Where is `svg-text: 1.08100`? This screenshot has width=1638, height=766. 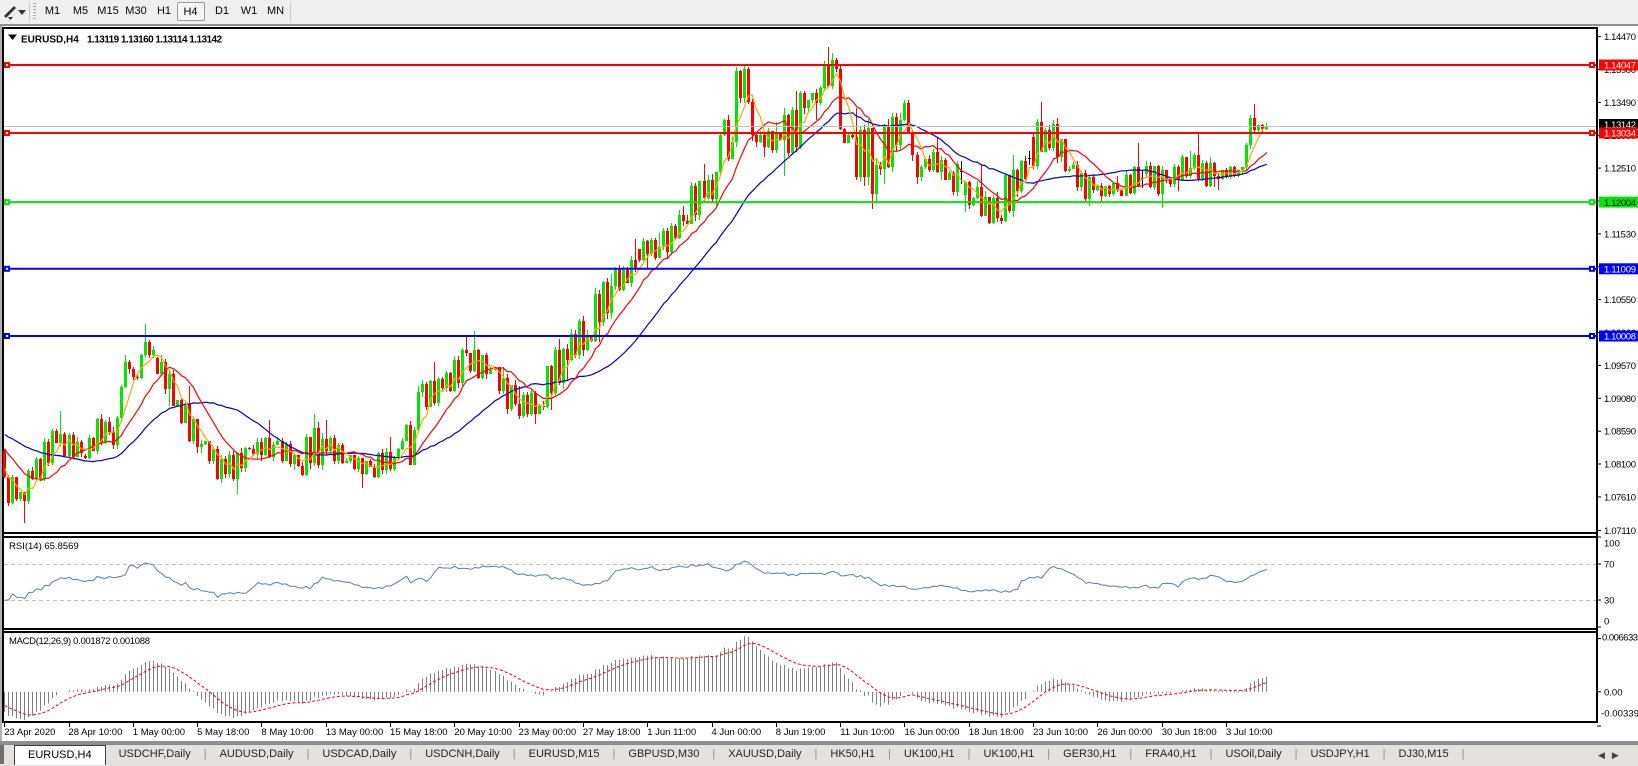
svg-text: 1.08100 is located at coordinates (1620, 465).